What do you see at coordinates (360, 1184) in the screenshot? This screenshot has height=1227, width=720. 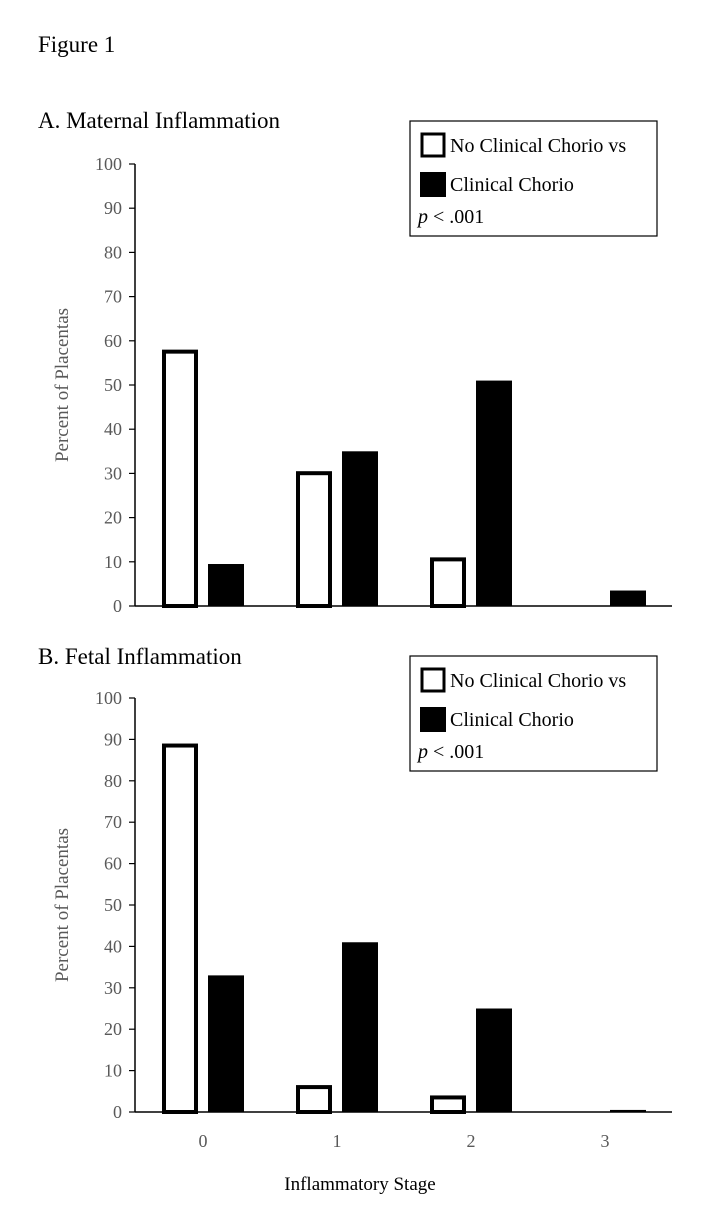 I see `x-axis-title: Inflammatory Stage` at bounding box center [360, 1184].